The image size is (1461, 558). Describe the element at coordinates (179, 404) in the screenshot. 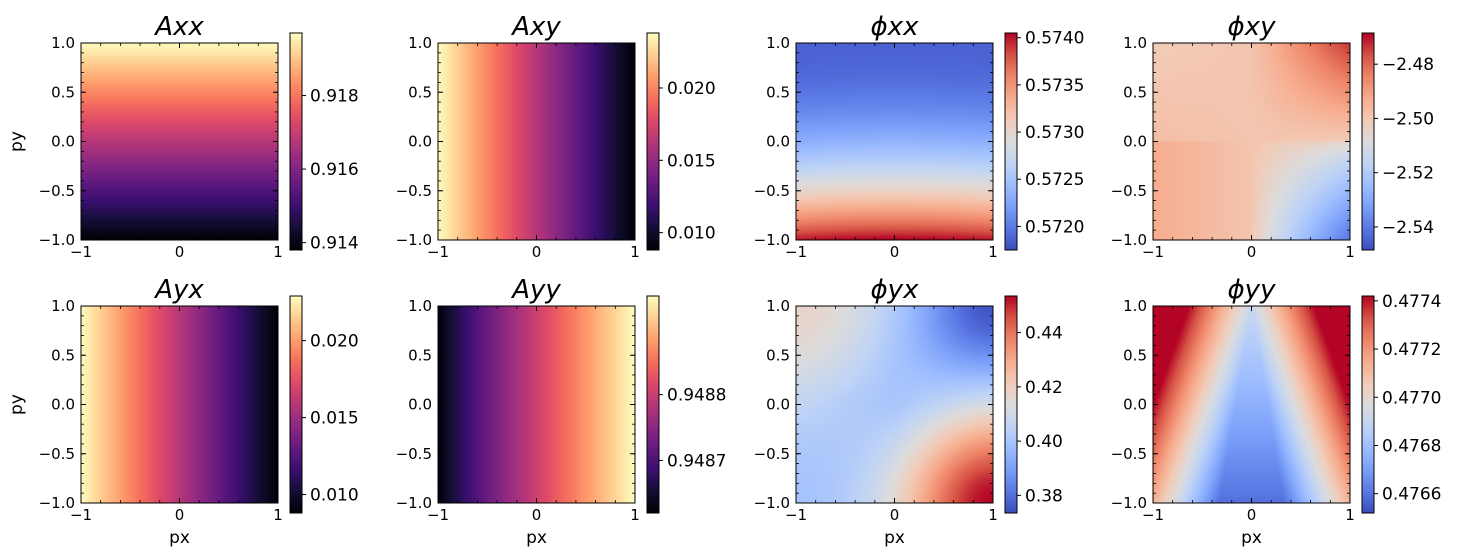

I see `heatmap-ayx` at that location.